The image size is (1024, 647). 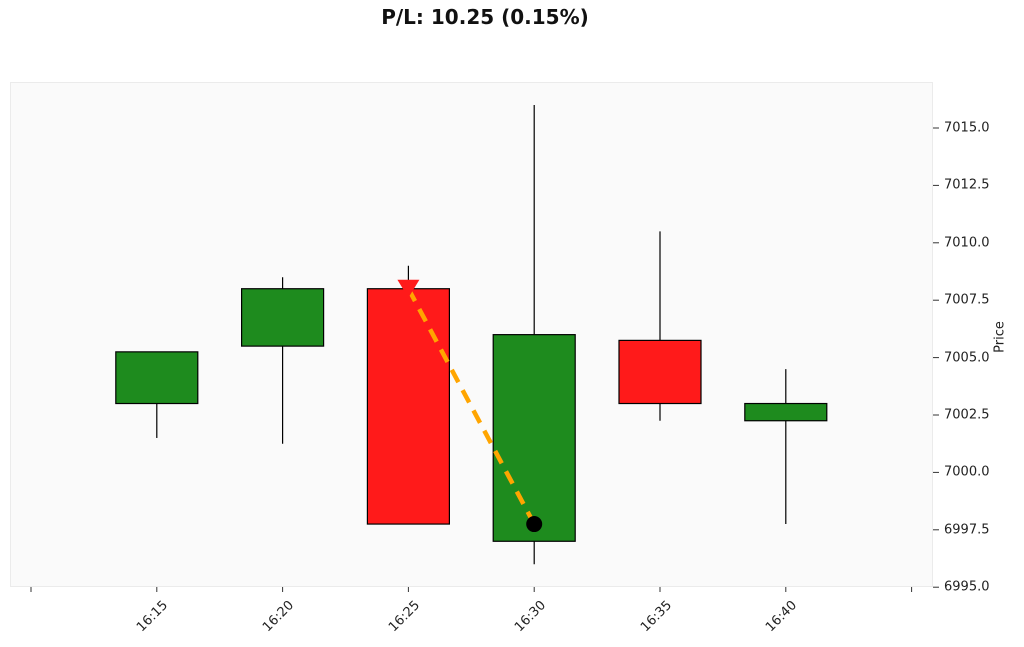 I want to click on y-tick-label: 6997.5, so click(x=967, y=530).